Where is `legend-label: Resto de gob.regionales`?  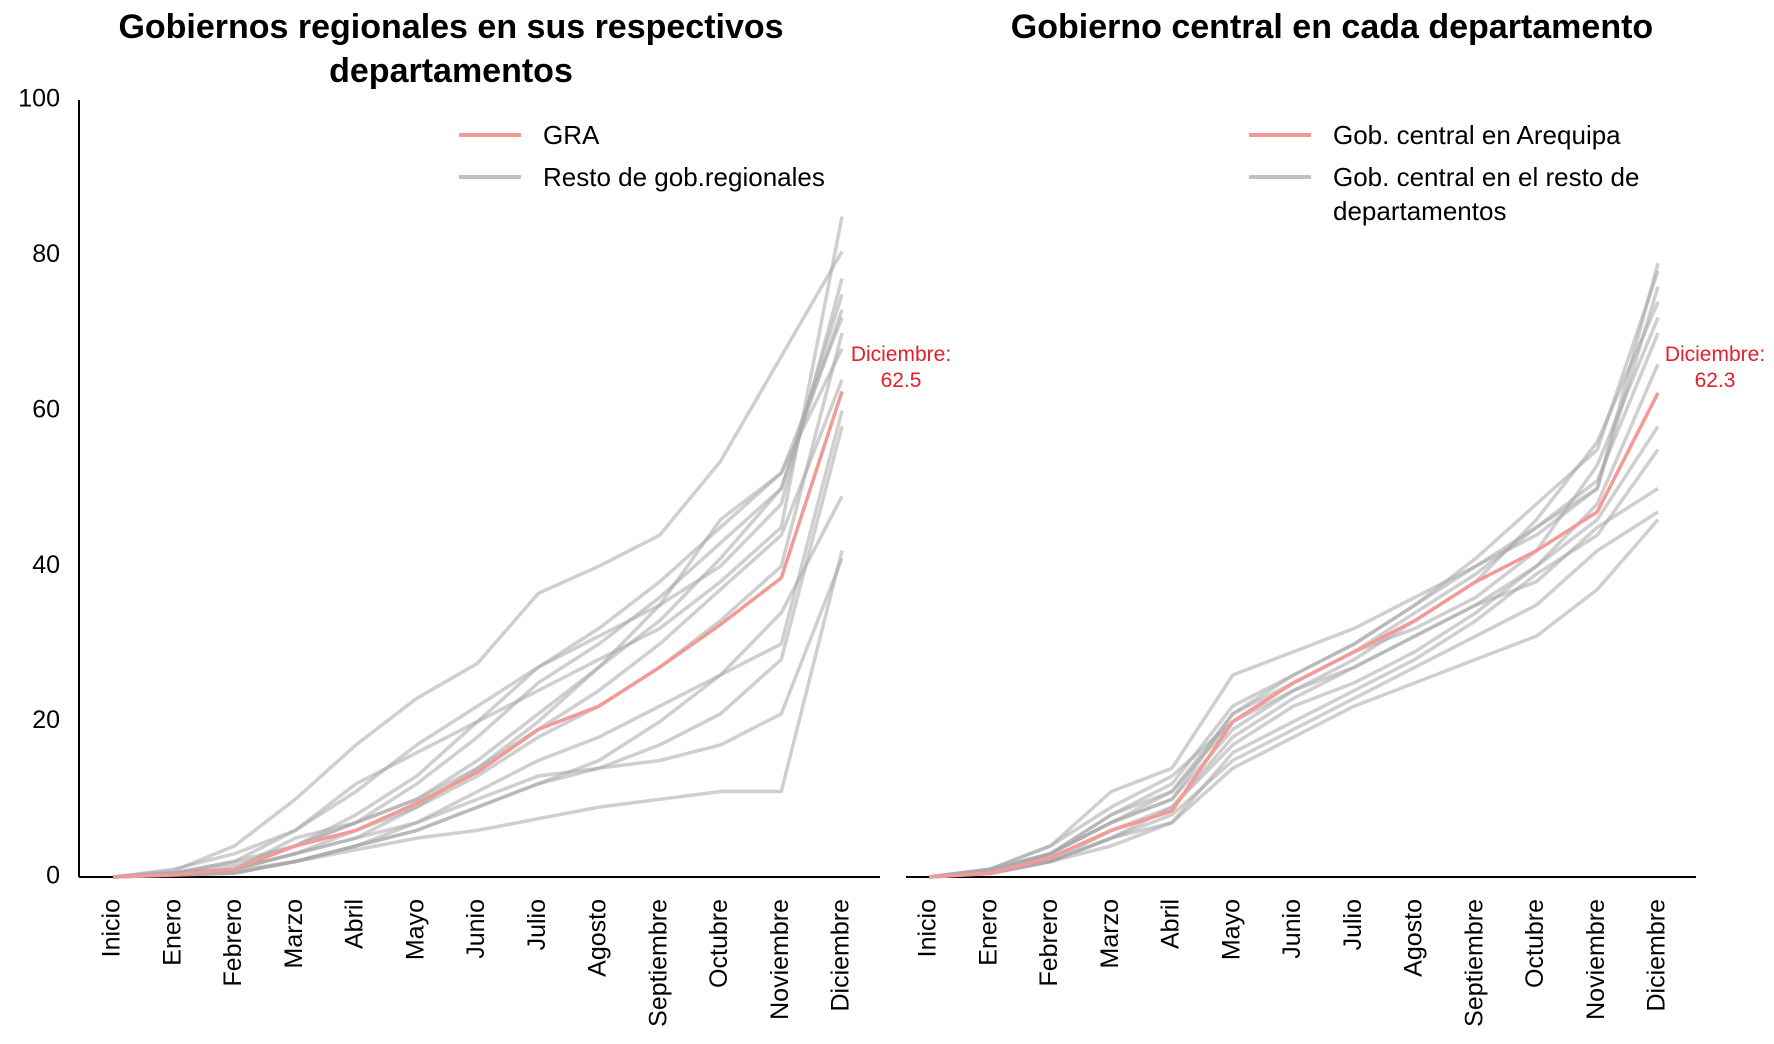 legend-label: Resto de gob.regionales is located at coordinates (684, 177).